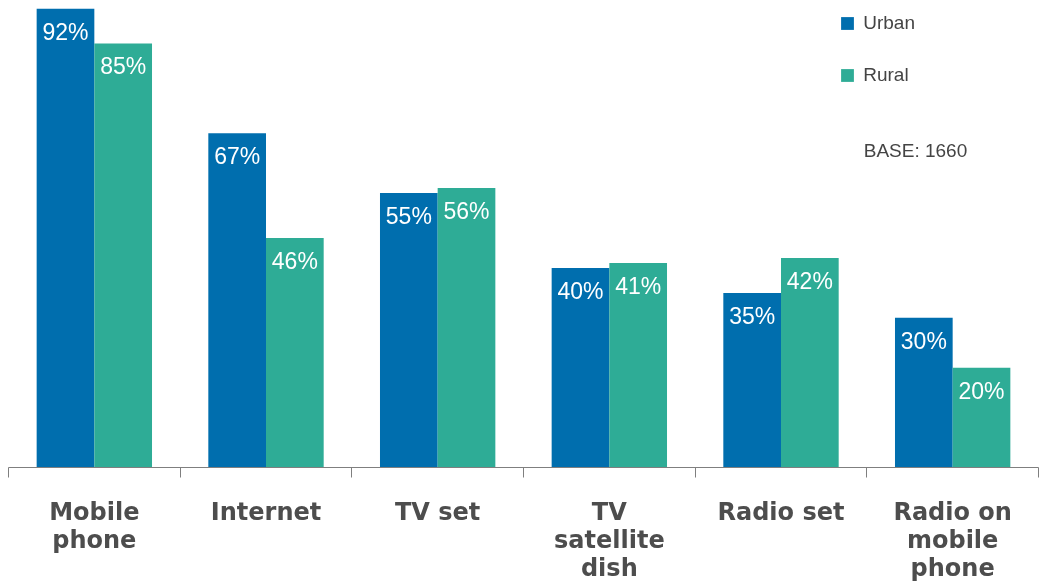 This screenshot has width=1044, height=584. I want to click on annotation: BASE: 1660, so click(915, 151).